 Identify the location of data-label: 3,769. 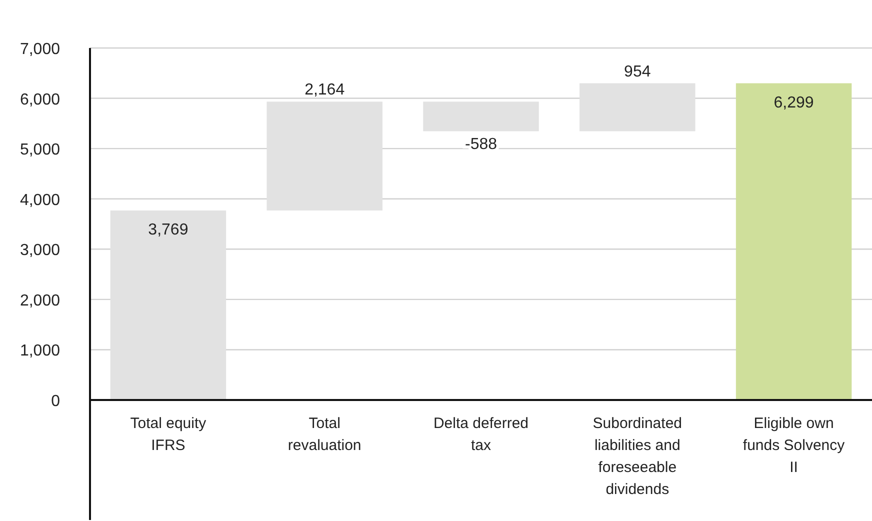
(168, 229).